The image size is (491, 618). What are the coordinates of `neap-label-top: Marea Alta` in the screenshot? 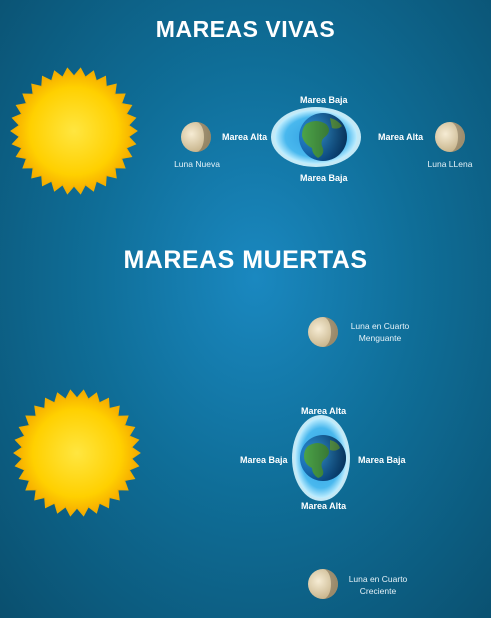 It's located at (324, 411).